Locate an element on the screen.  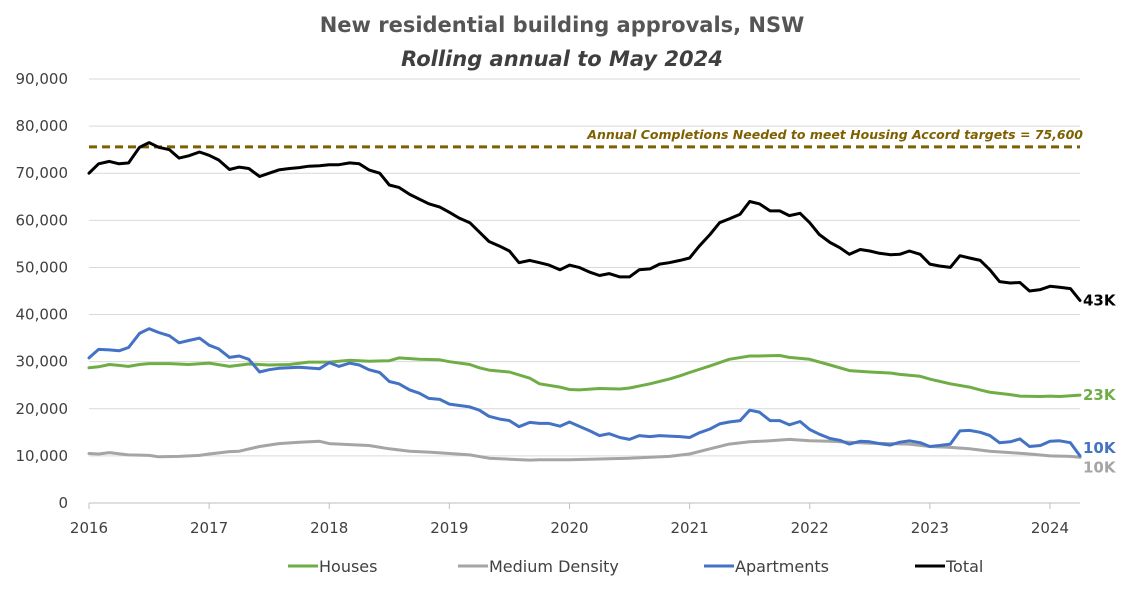
x-tick-label-0: 2016 is located at coordinates (89, 528).